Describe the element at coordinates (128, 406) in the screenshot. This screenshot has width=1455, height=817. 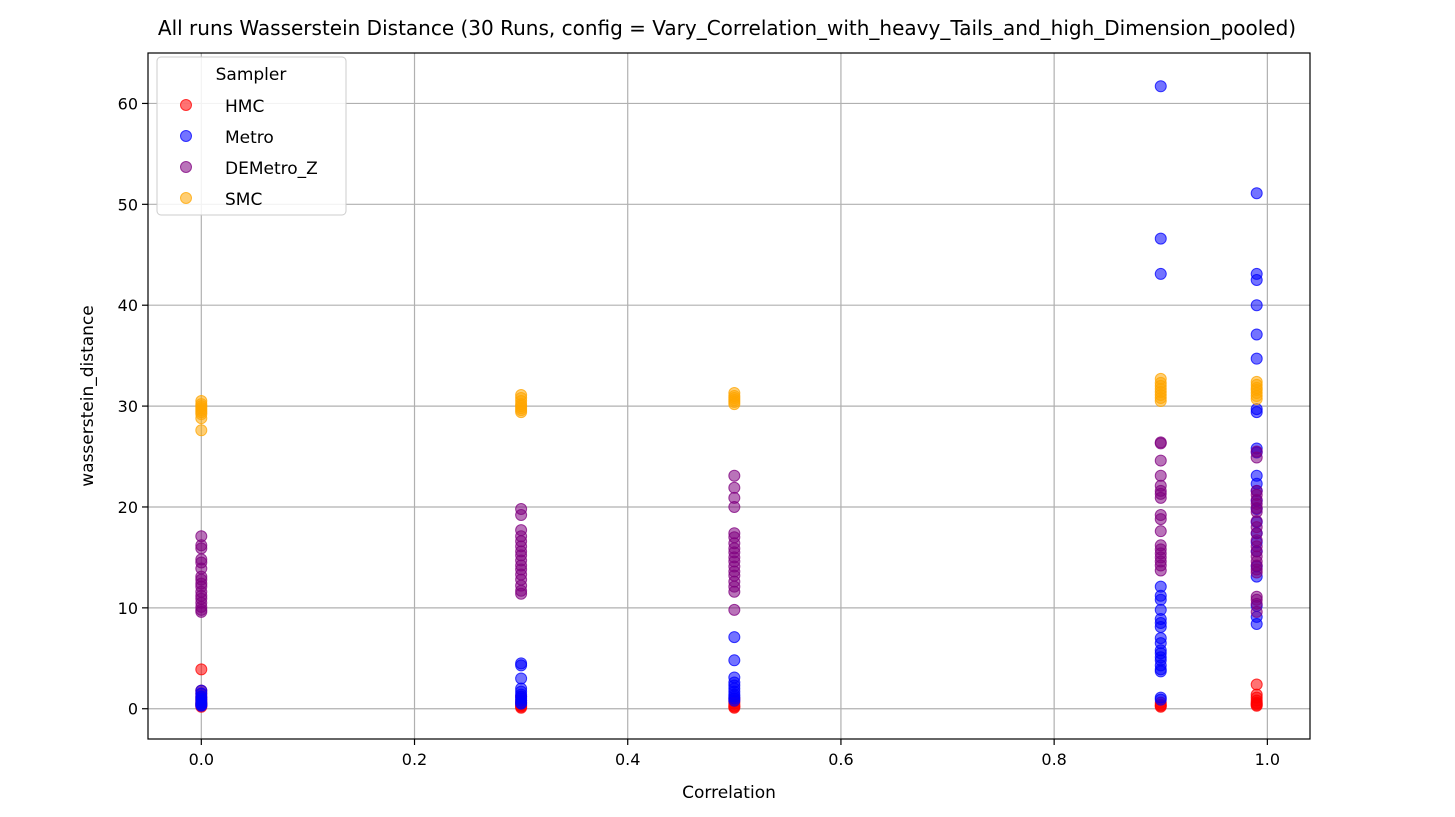
I see `y-tick-label: 30` at that location.